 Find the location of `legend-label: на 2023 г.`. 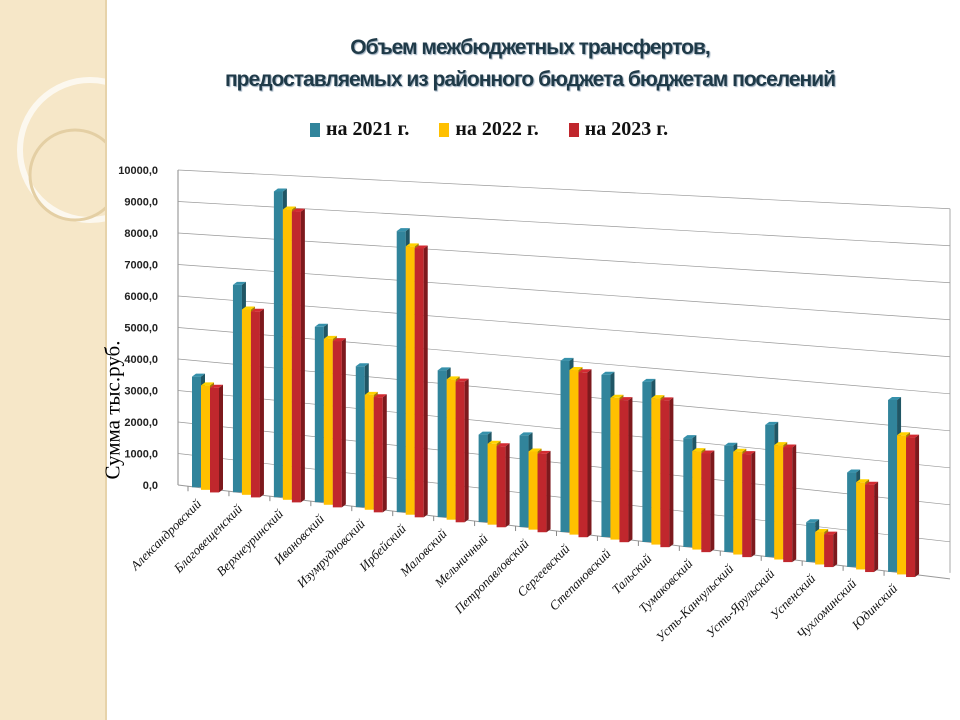

legend-label: на 2023 г. is located at coordinates (626, 129).